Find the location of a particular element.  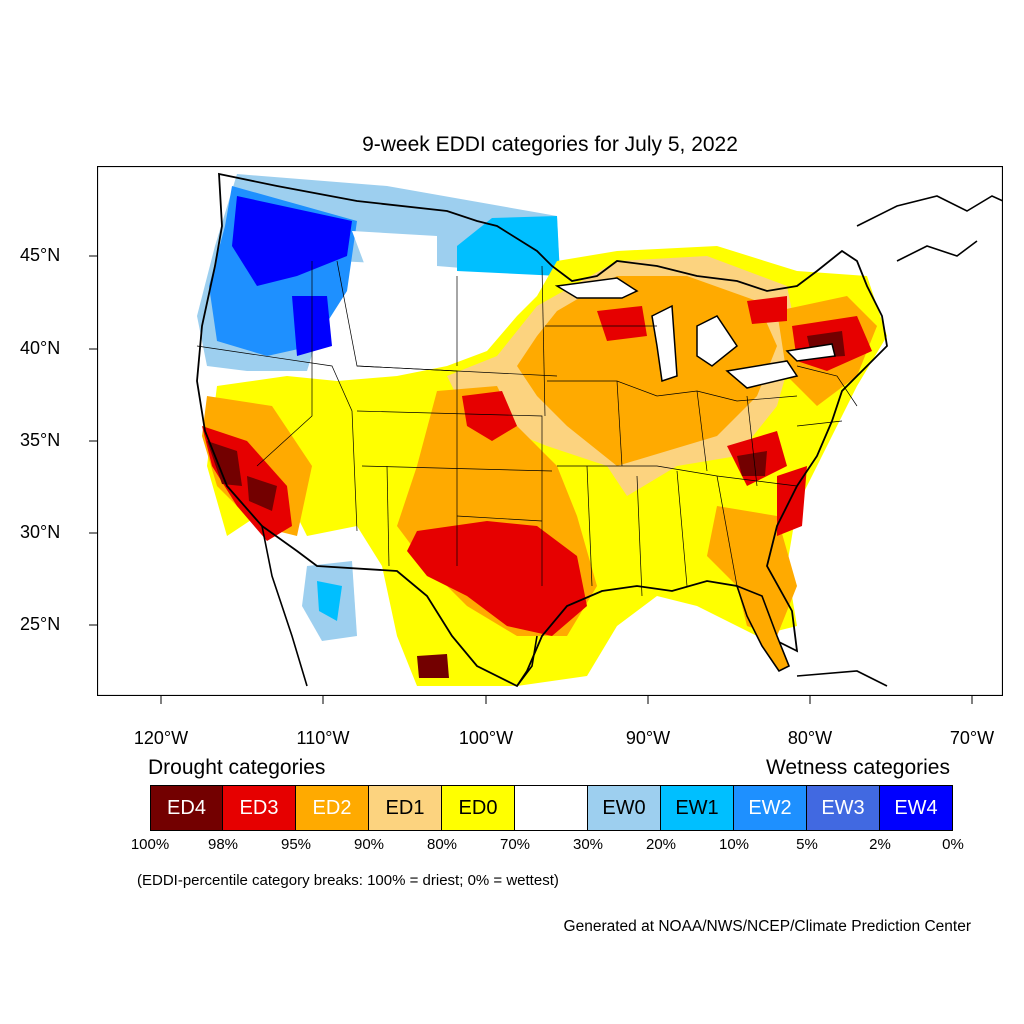

lat-label-40: 40°N is located at coordinates (40, 348).